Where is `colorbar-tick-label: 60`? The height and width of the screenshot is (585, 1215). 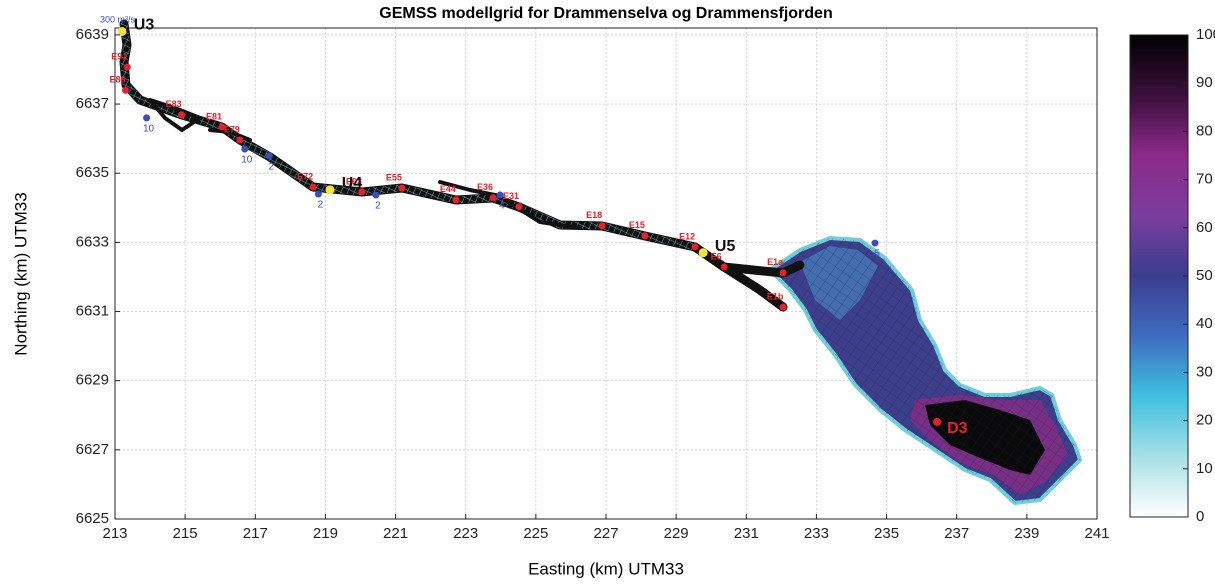 colorbar-tick-label: 60 is located at coordinates (1204, 227).